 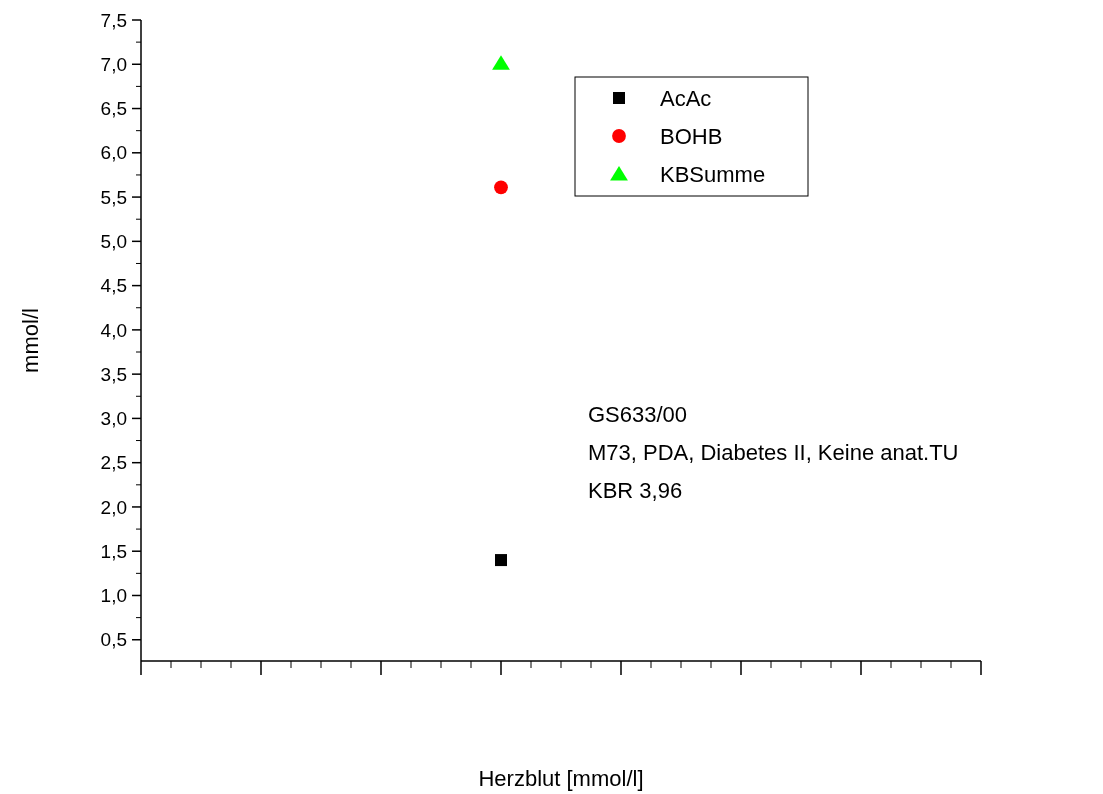 What do you see at coordinates (113, 286) in the screenshot?
I see `y-tick-label: 4,5` at bounding box center [113, 286].